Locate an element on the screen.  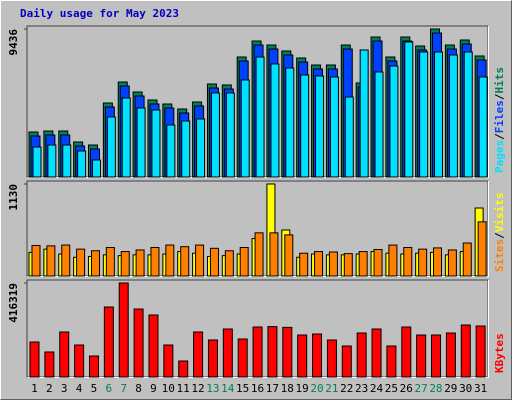
legend: Sites/Visits is located at coordinates (499, 233).